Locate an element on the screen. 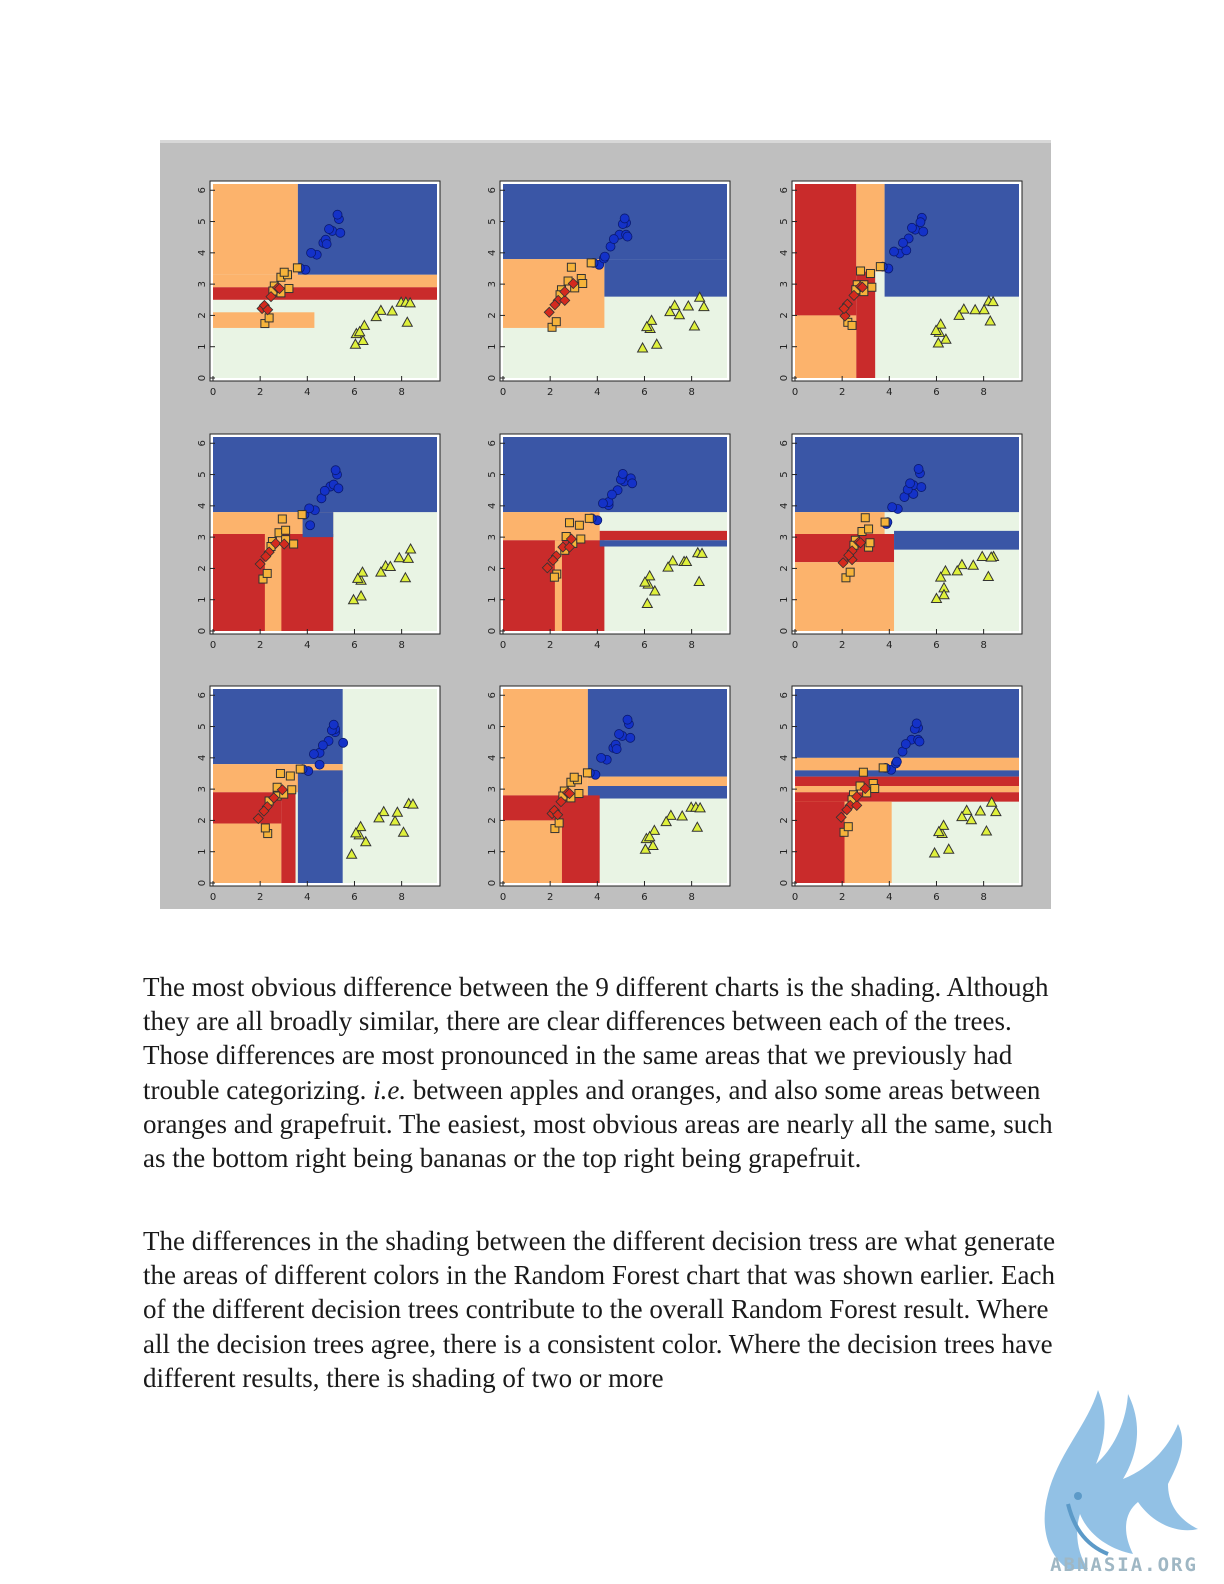 Image resolution: width=1224 pixels, height=1584 pixels. x-tick-label: 8 is located at coordinates (983, 645).